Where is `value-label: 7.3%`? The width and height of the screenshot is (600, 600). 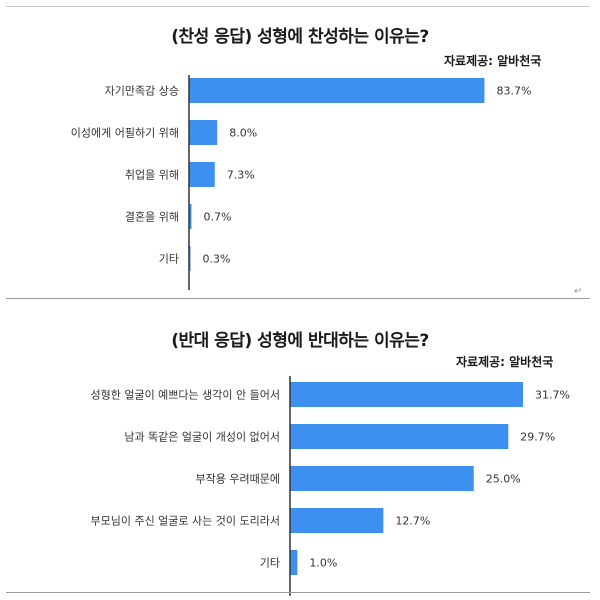
value-label: 7.3% is located at coordinates (241, 175).